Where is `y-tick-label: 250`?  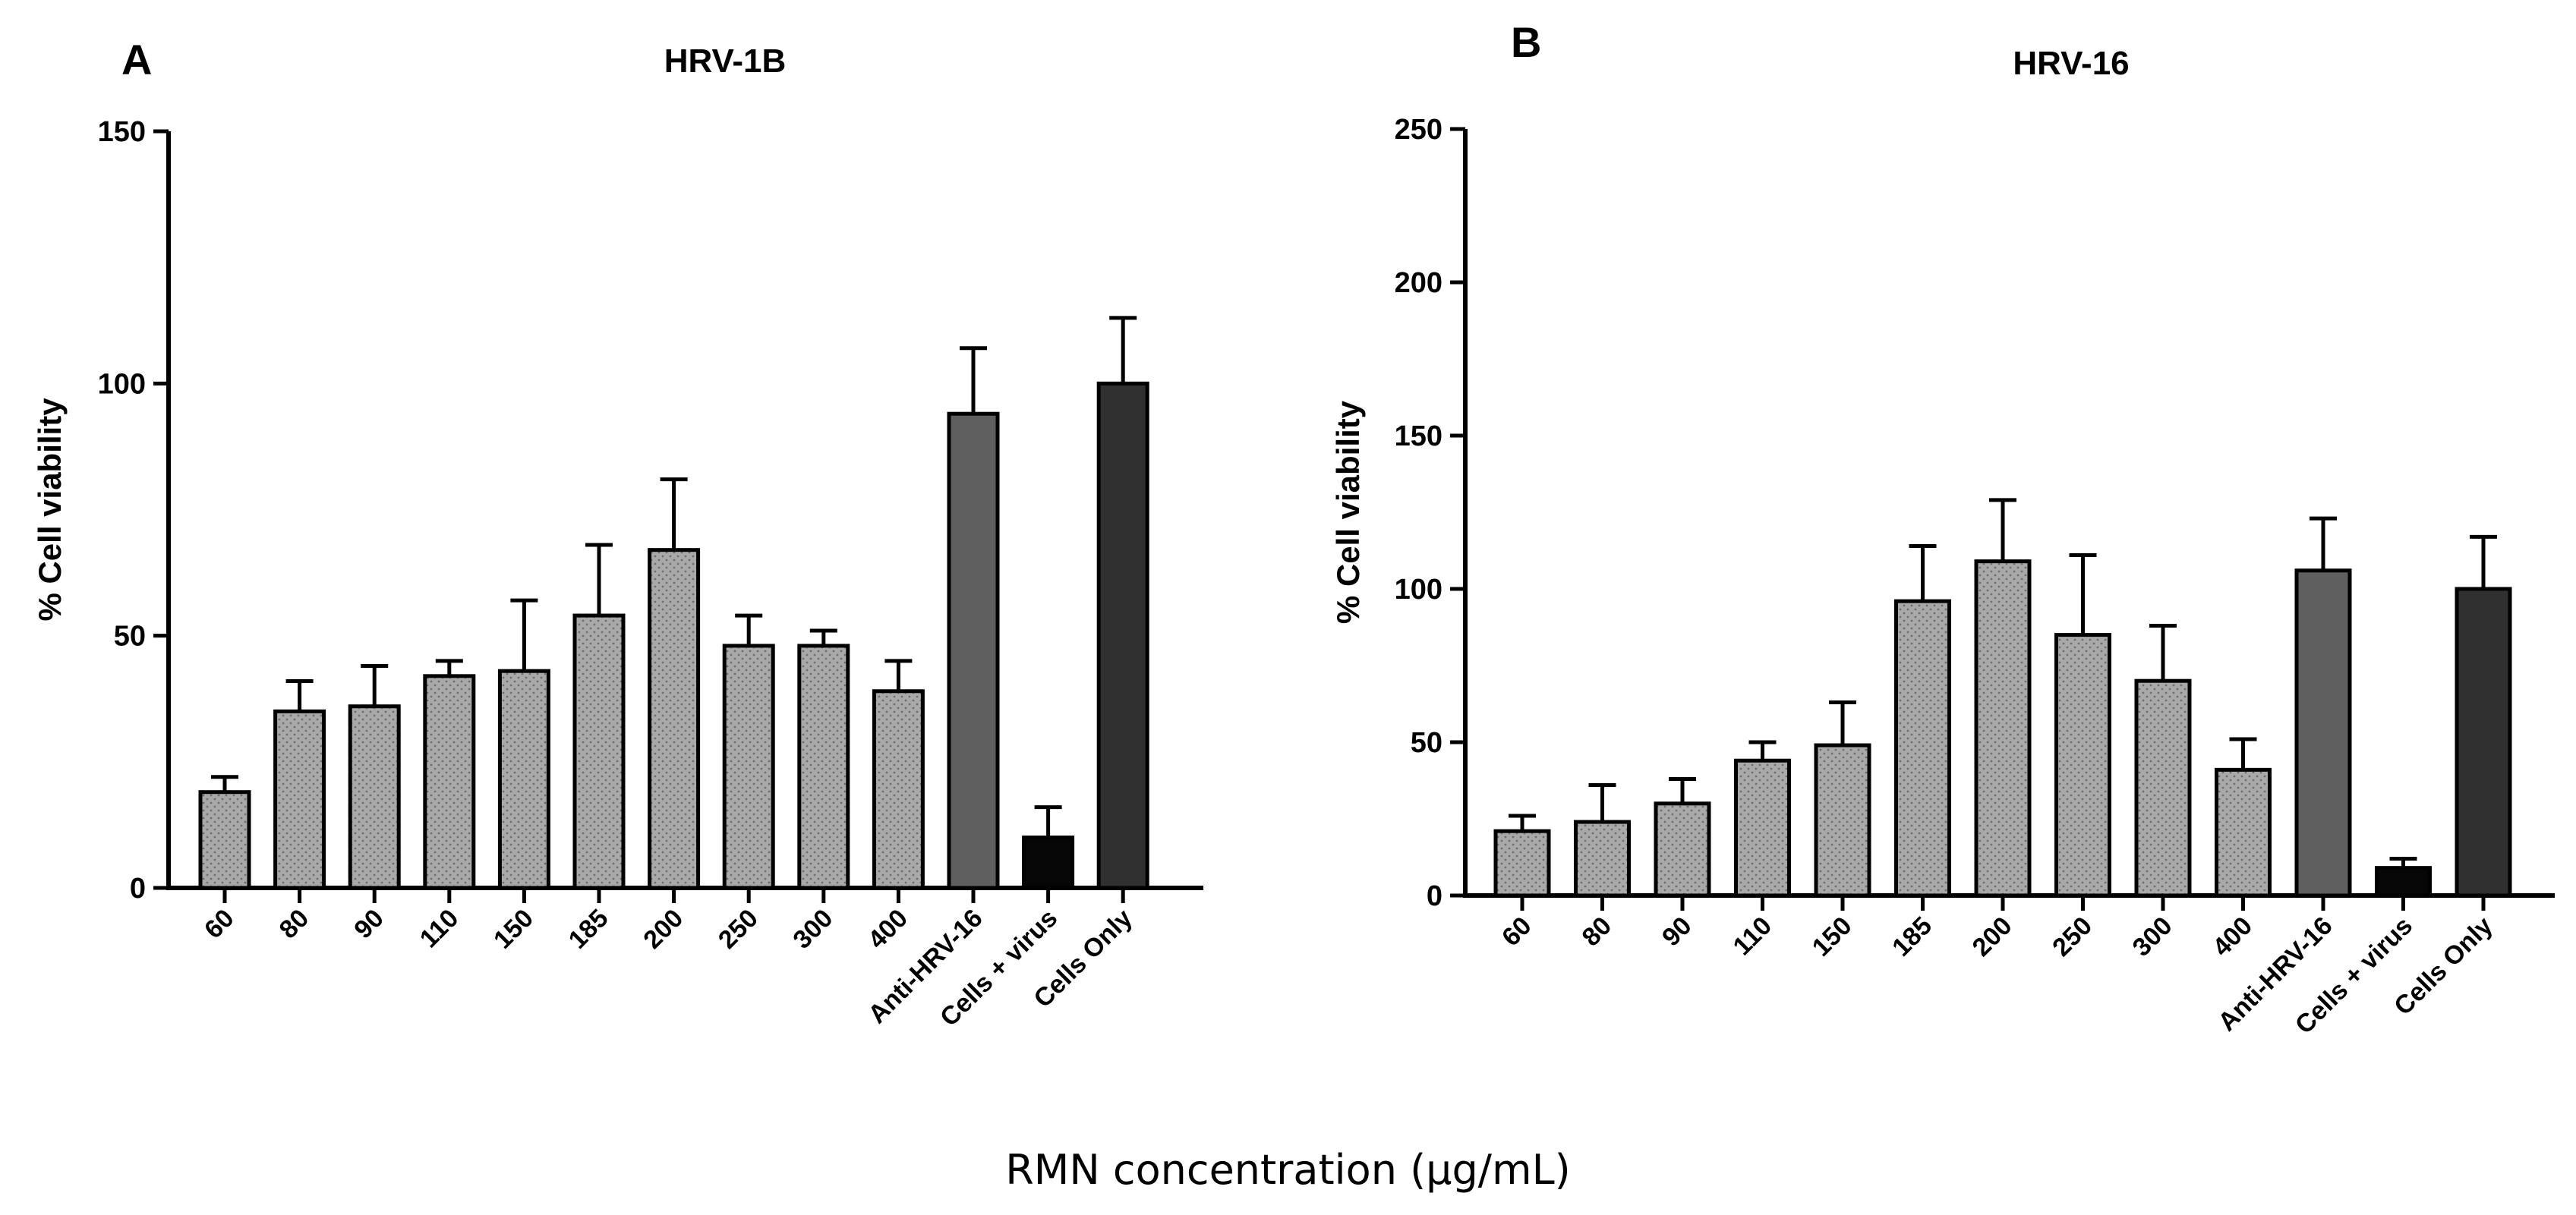 y-tick-label: 250 is located at coordinates (1418, 130).